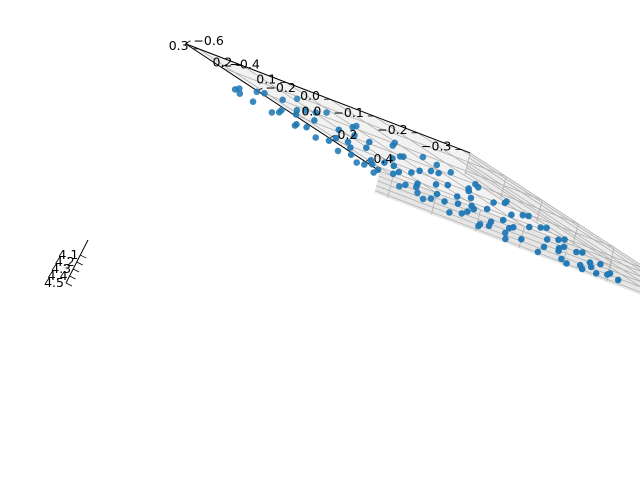 This screenshot has height=480, width=640. I want to click on x-tick-label: 0.4, so click(383, 158).